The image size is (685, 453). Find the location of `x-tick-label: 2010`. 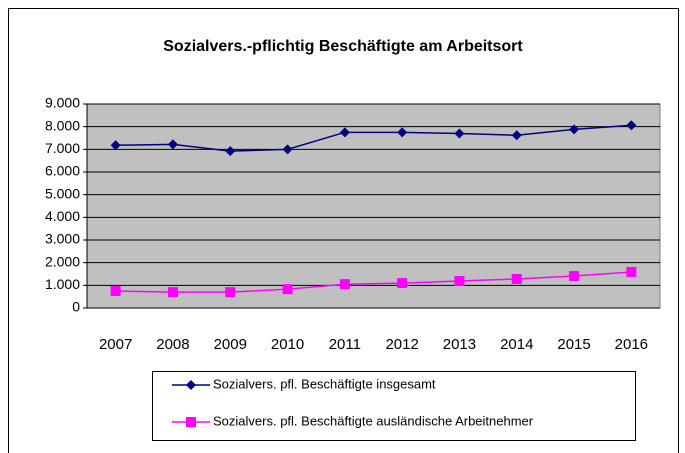

x-tick-label: 2010 is located at coordinates (287, 344).